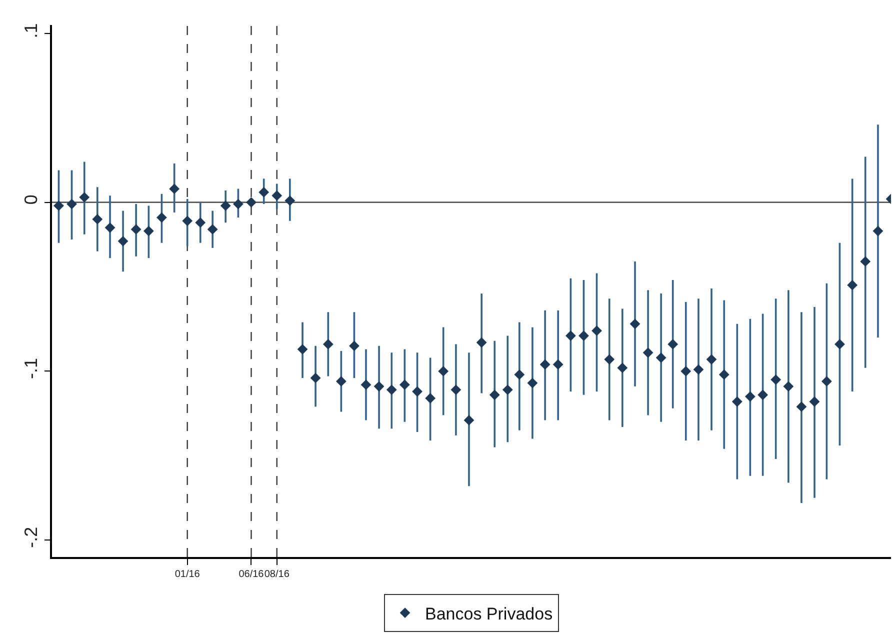  What do you see at coordinates (31, 369) in the screenshot?
I see `y-tick-label: -.1` at bounding box center [31, 369].